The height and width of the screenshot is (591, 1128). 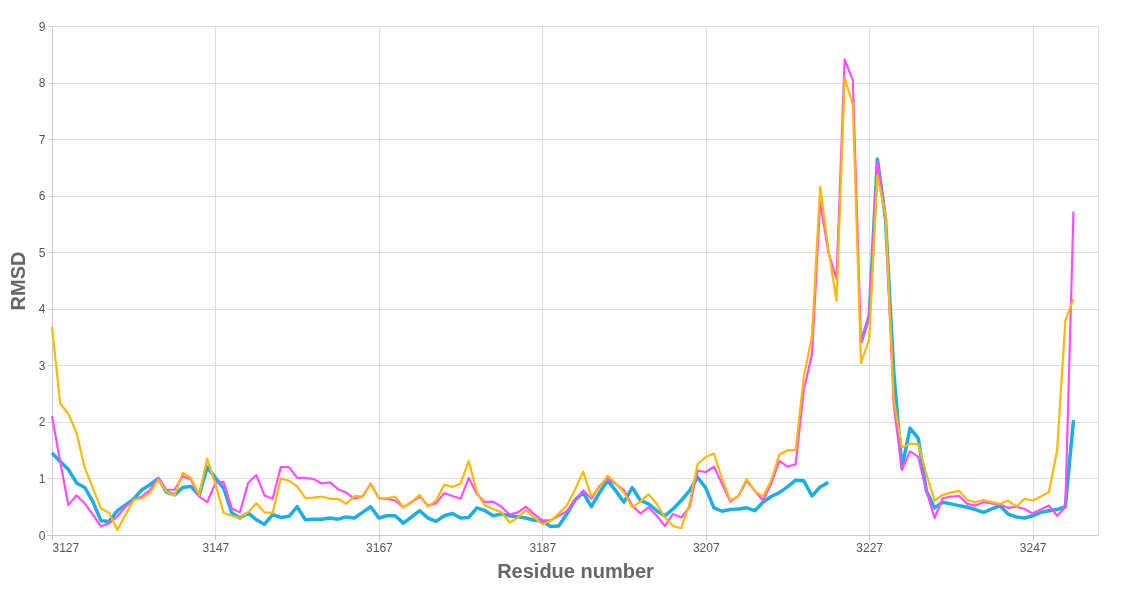 What do you see at coordinates (17, 281) in the screenshot?
I see `y-axis-title: RMSD` at bounding box center [17, 281].